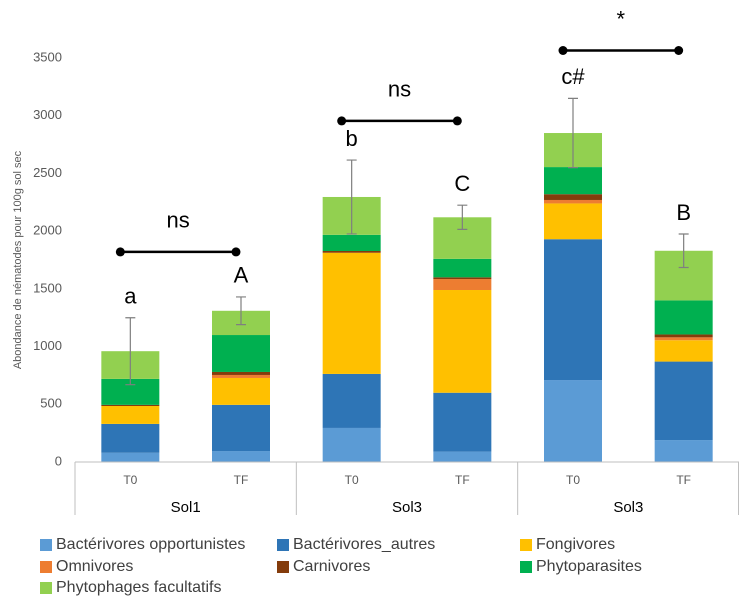 This screenshot has width=740, height=597. Describe the element at coordinates (18, 259) in the screenshot. I see `y-axis-label: Abondance de nématodes pour 100g sol sec` at that location.